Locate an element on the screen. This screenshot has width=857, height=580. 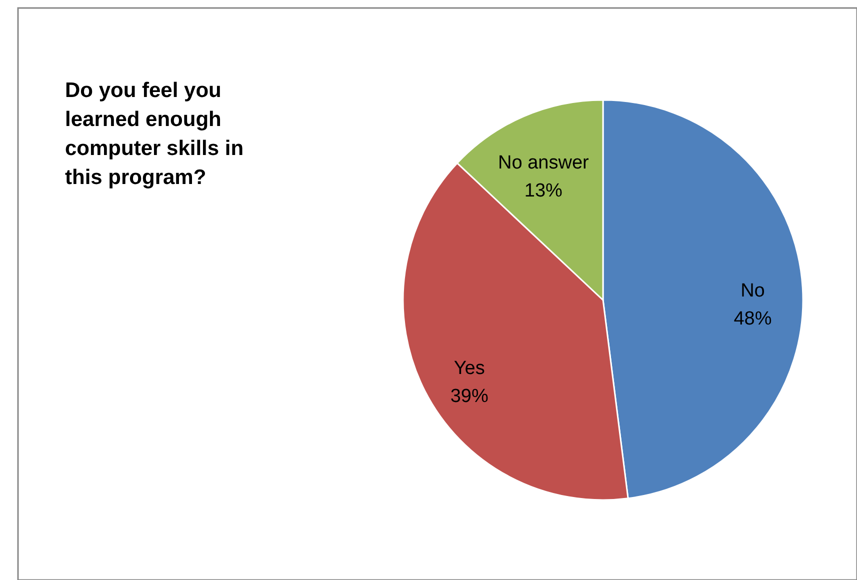
slice-label: No is located at coordinates (752, 291).